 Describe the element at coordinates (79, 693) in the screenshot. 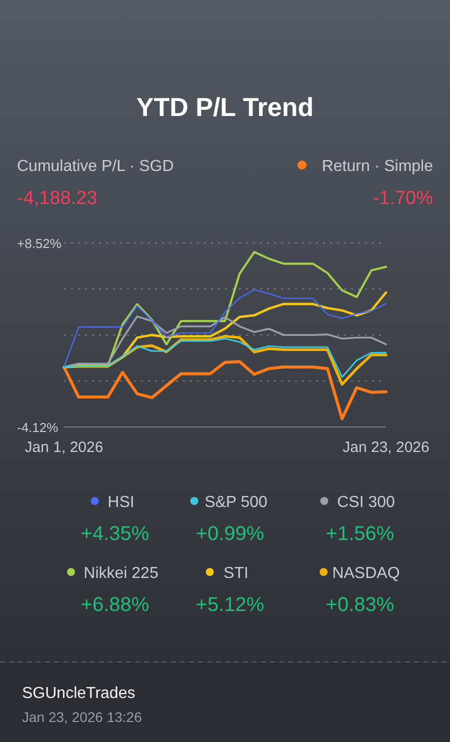

I see `text: SGUncleTrades` at that location.